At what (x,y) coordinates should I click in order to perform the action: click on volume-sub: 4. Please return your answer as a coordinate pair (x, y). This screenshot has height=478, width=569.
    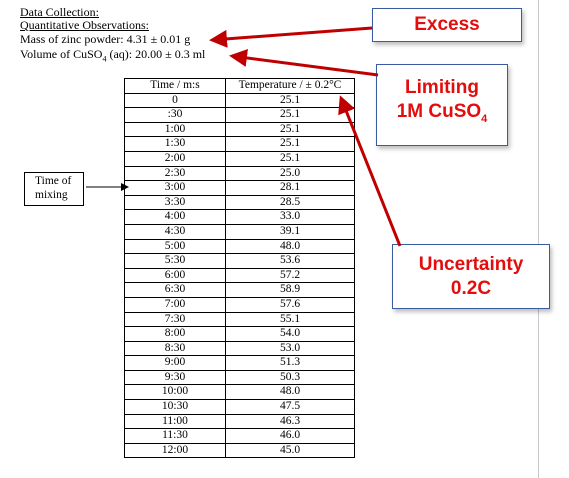
    Looking at the image, I should click on (104, 59).